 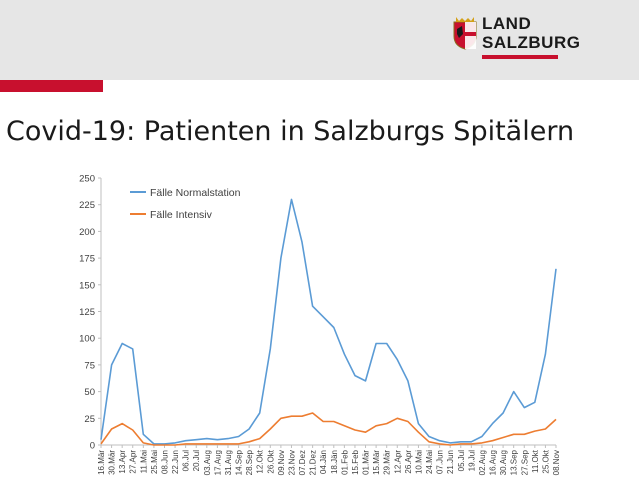 I want to click on land-salzburg-logo: LAND SALZBURG, so click(x=527, y=39).